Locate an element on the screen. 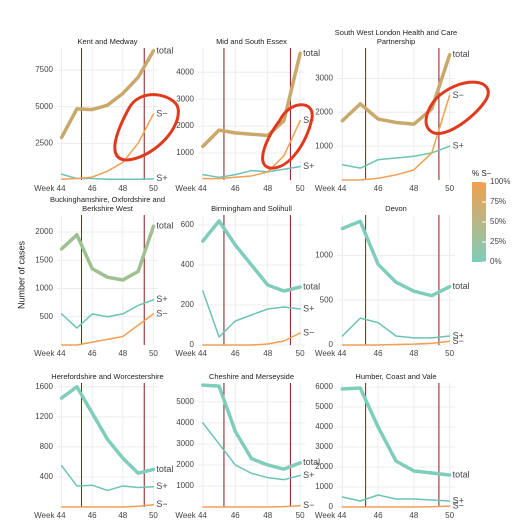 This screenshot has height=531, width=526. y-tick-label: 4000 is located at coordinates (185, 422).